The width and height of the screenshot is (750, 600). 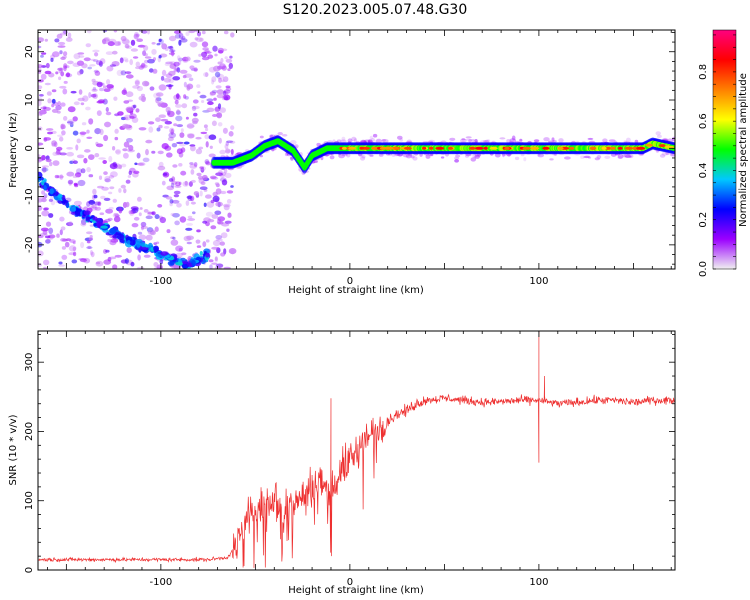 I want to click on colorbar-tick-label: 0.4, so click(x=703, y=170).